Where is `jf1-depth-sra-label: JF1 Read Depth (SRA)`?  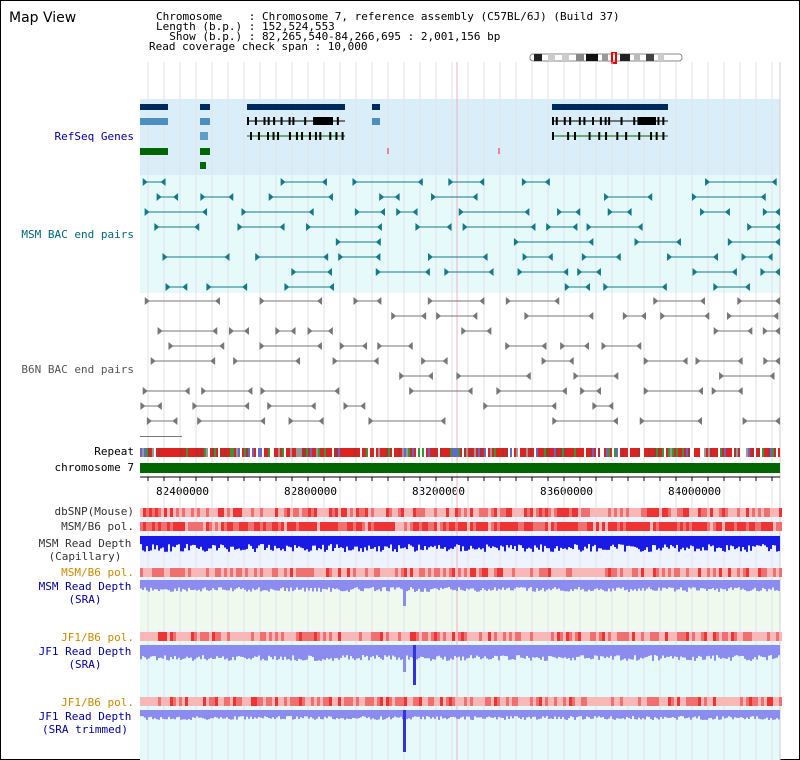 jf1-depth-sra-label: JF1 Read Depth (SRA) is located at coordinates (85, 658).